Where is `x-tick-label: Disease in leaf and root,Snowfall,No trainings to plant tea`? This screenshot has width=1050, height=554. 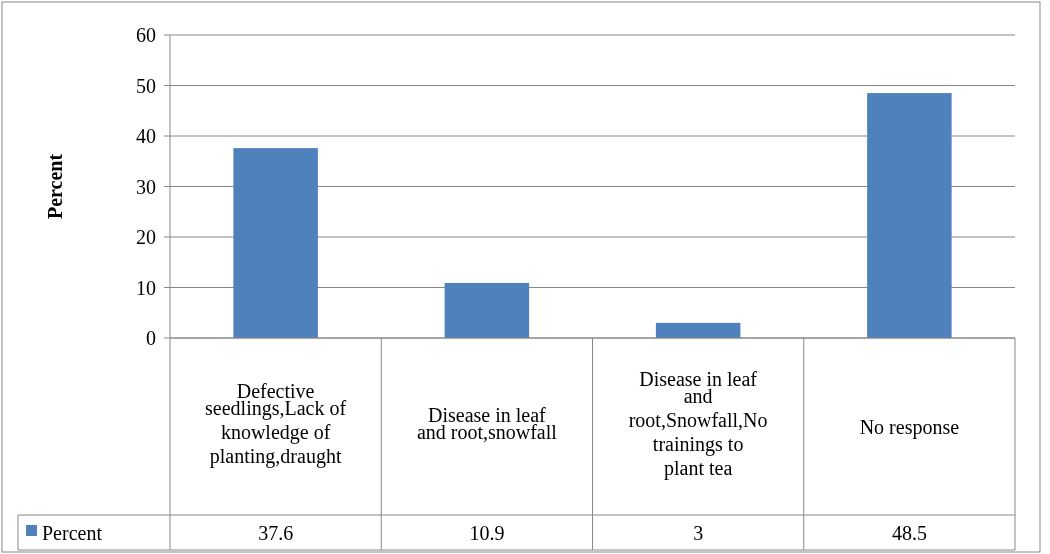
x-tick-label: Disease in leaf and root,Snowfall,No trainings to plant tea is located at coordinates (698, 423).